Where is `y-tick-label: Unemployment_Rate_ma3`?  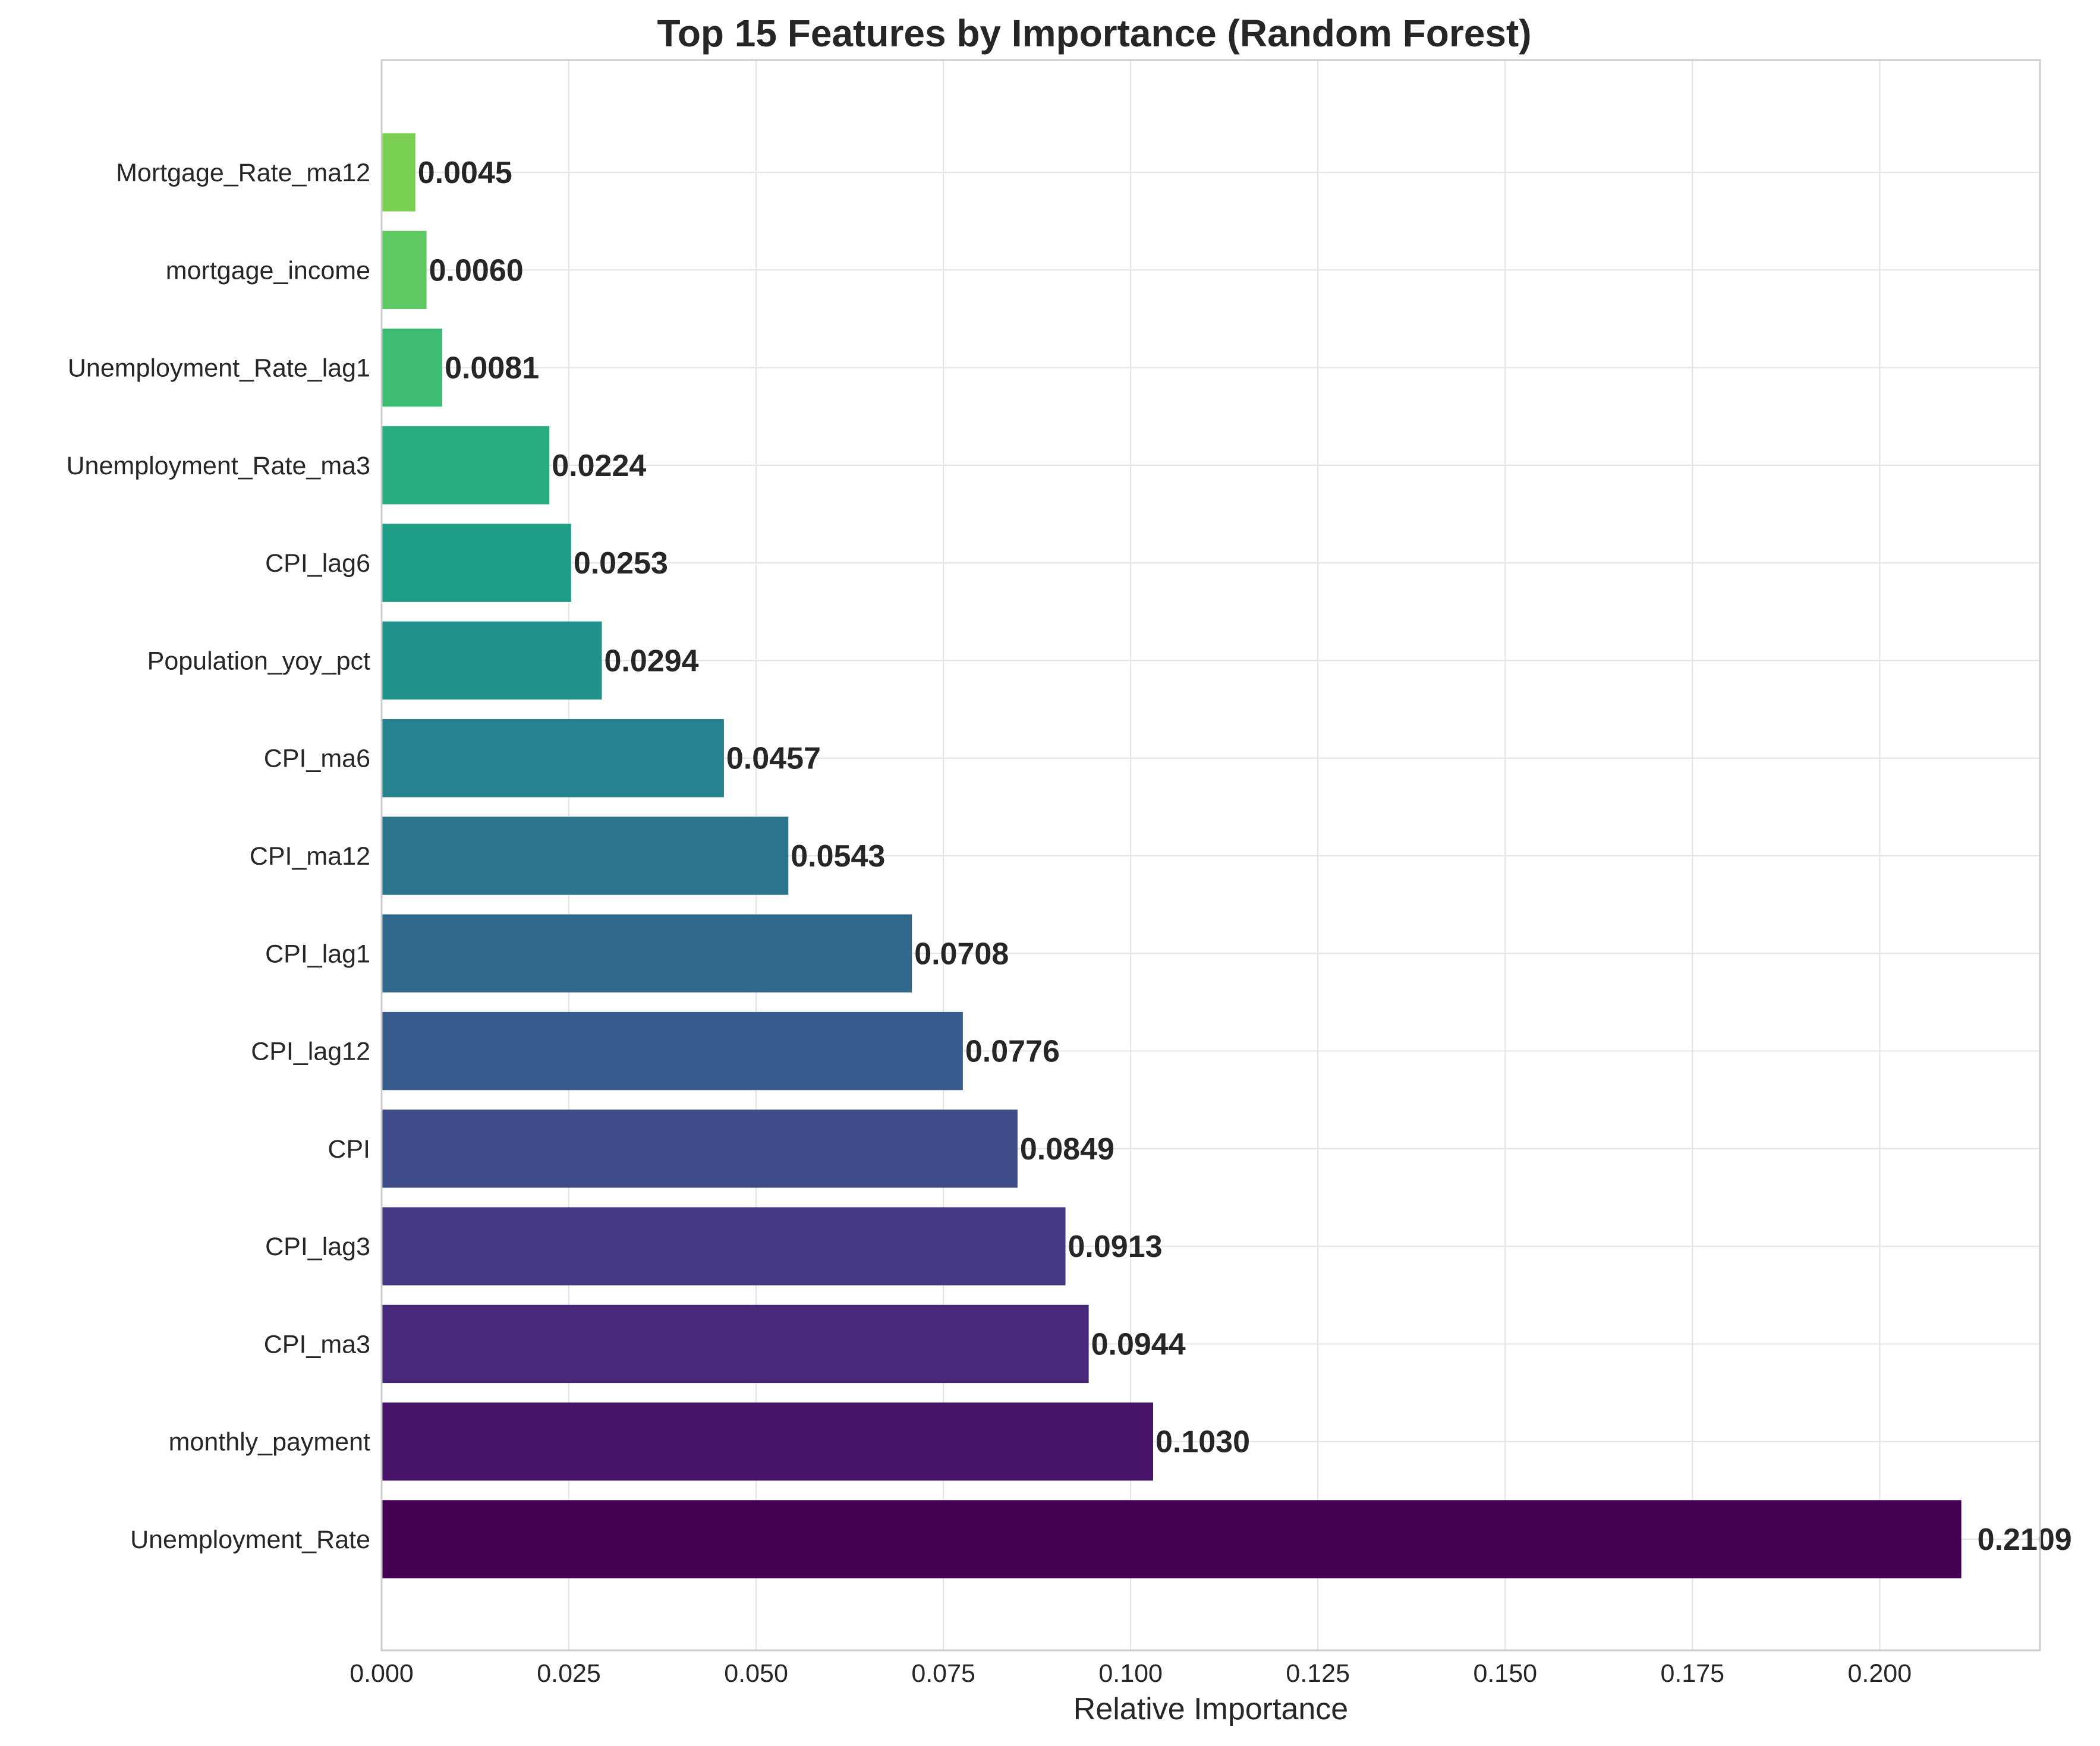 y-tick-label: Unemployment_Rate_ma3 is located at coordinates (219, 466).